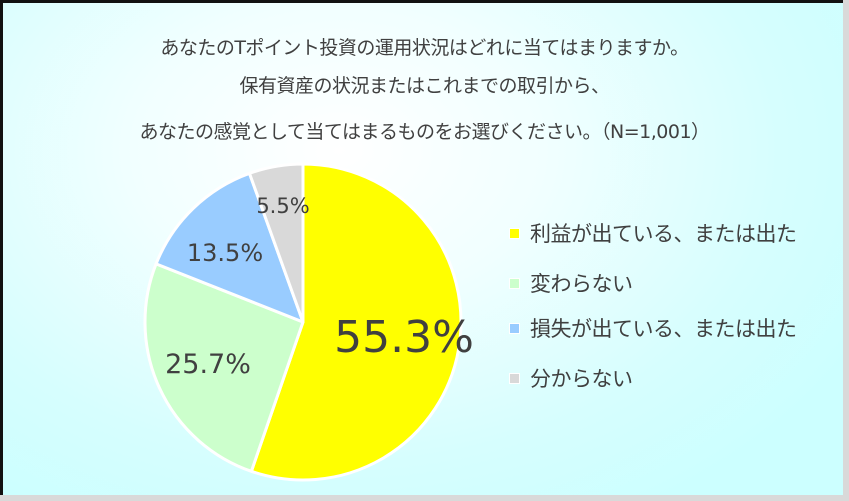 This screenshot has height=501, width=849. I want to click on chart-title-line-1: あなたのTポイント投資の運用状況はどれに当てはまりますか。, so click(424, 48).